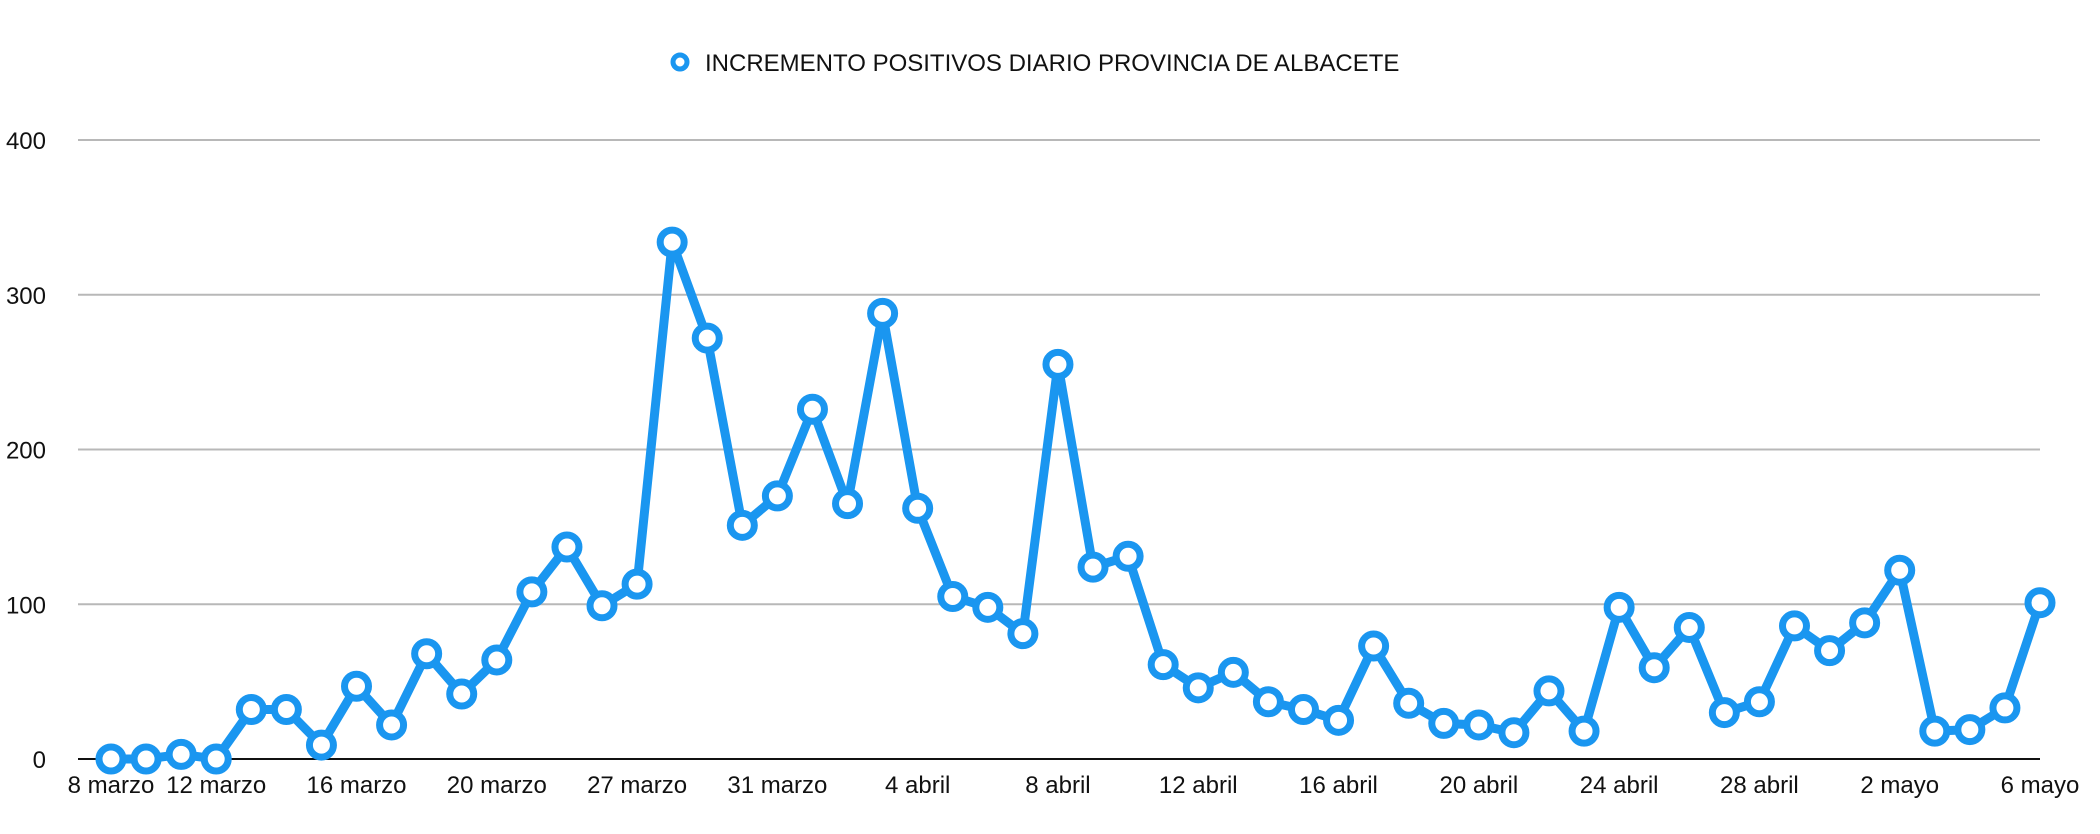 This screenshot has width=2100, height=834. What do you see at coordinates (1338, 785) in the screenshot?
I see `x-tick-label: 16 abril` at bounding box center [1338, 785].